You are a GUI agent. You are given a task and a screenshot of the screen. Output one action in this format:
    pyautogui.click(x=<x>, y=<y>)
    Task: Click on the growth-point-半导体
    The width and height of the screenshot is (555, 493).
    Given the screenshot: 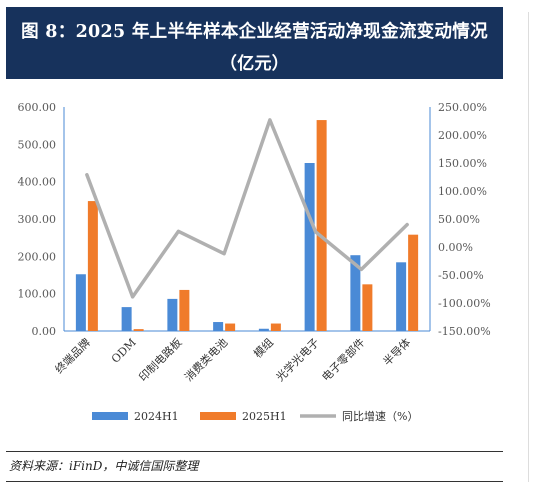 What is the action you would take?
    pyautogui.click(x=407, y=225)
    